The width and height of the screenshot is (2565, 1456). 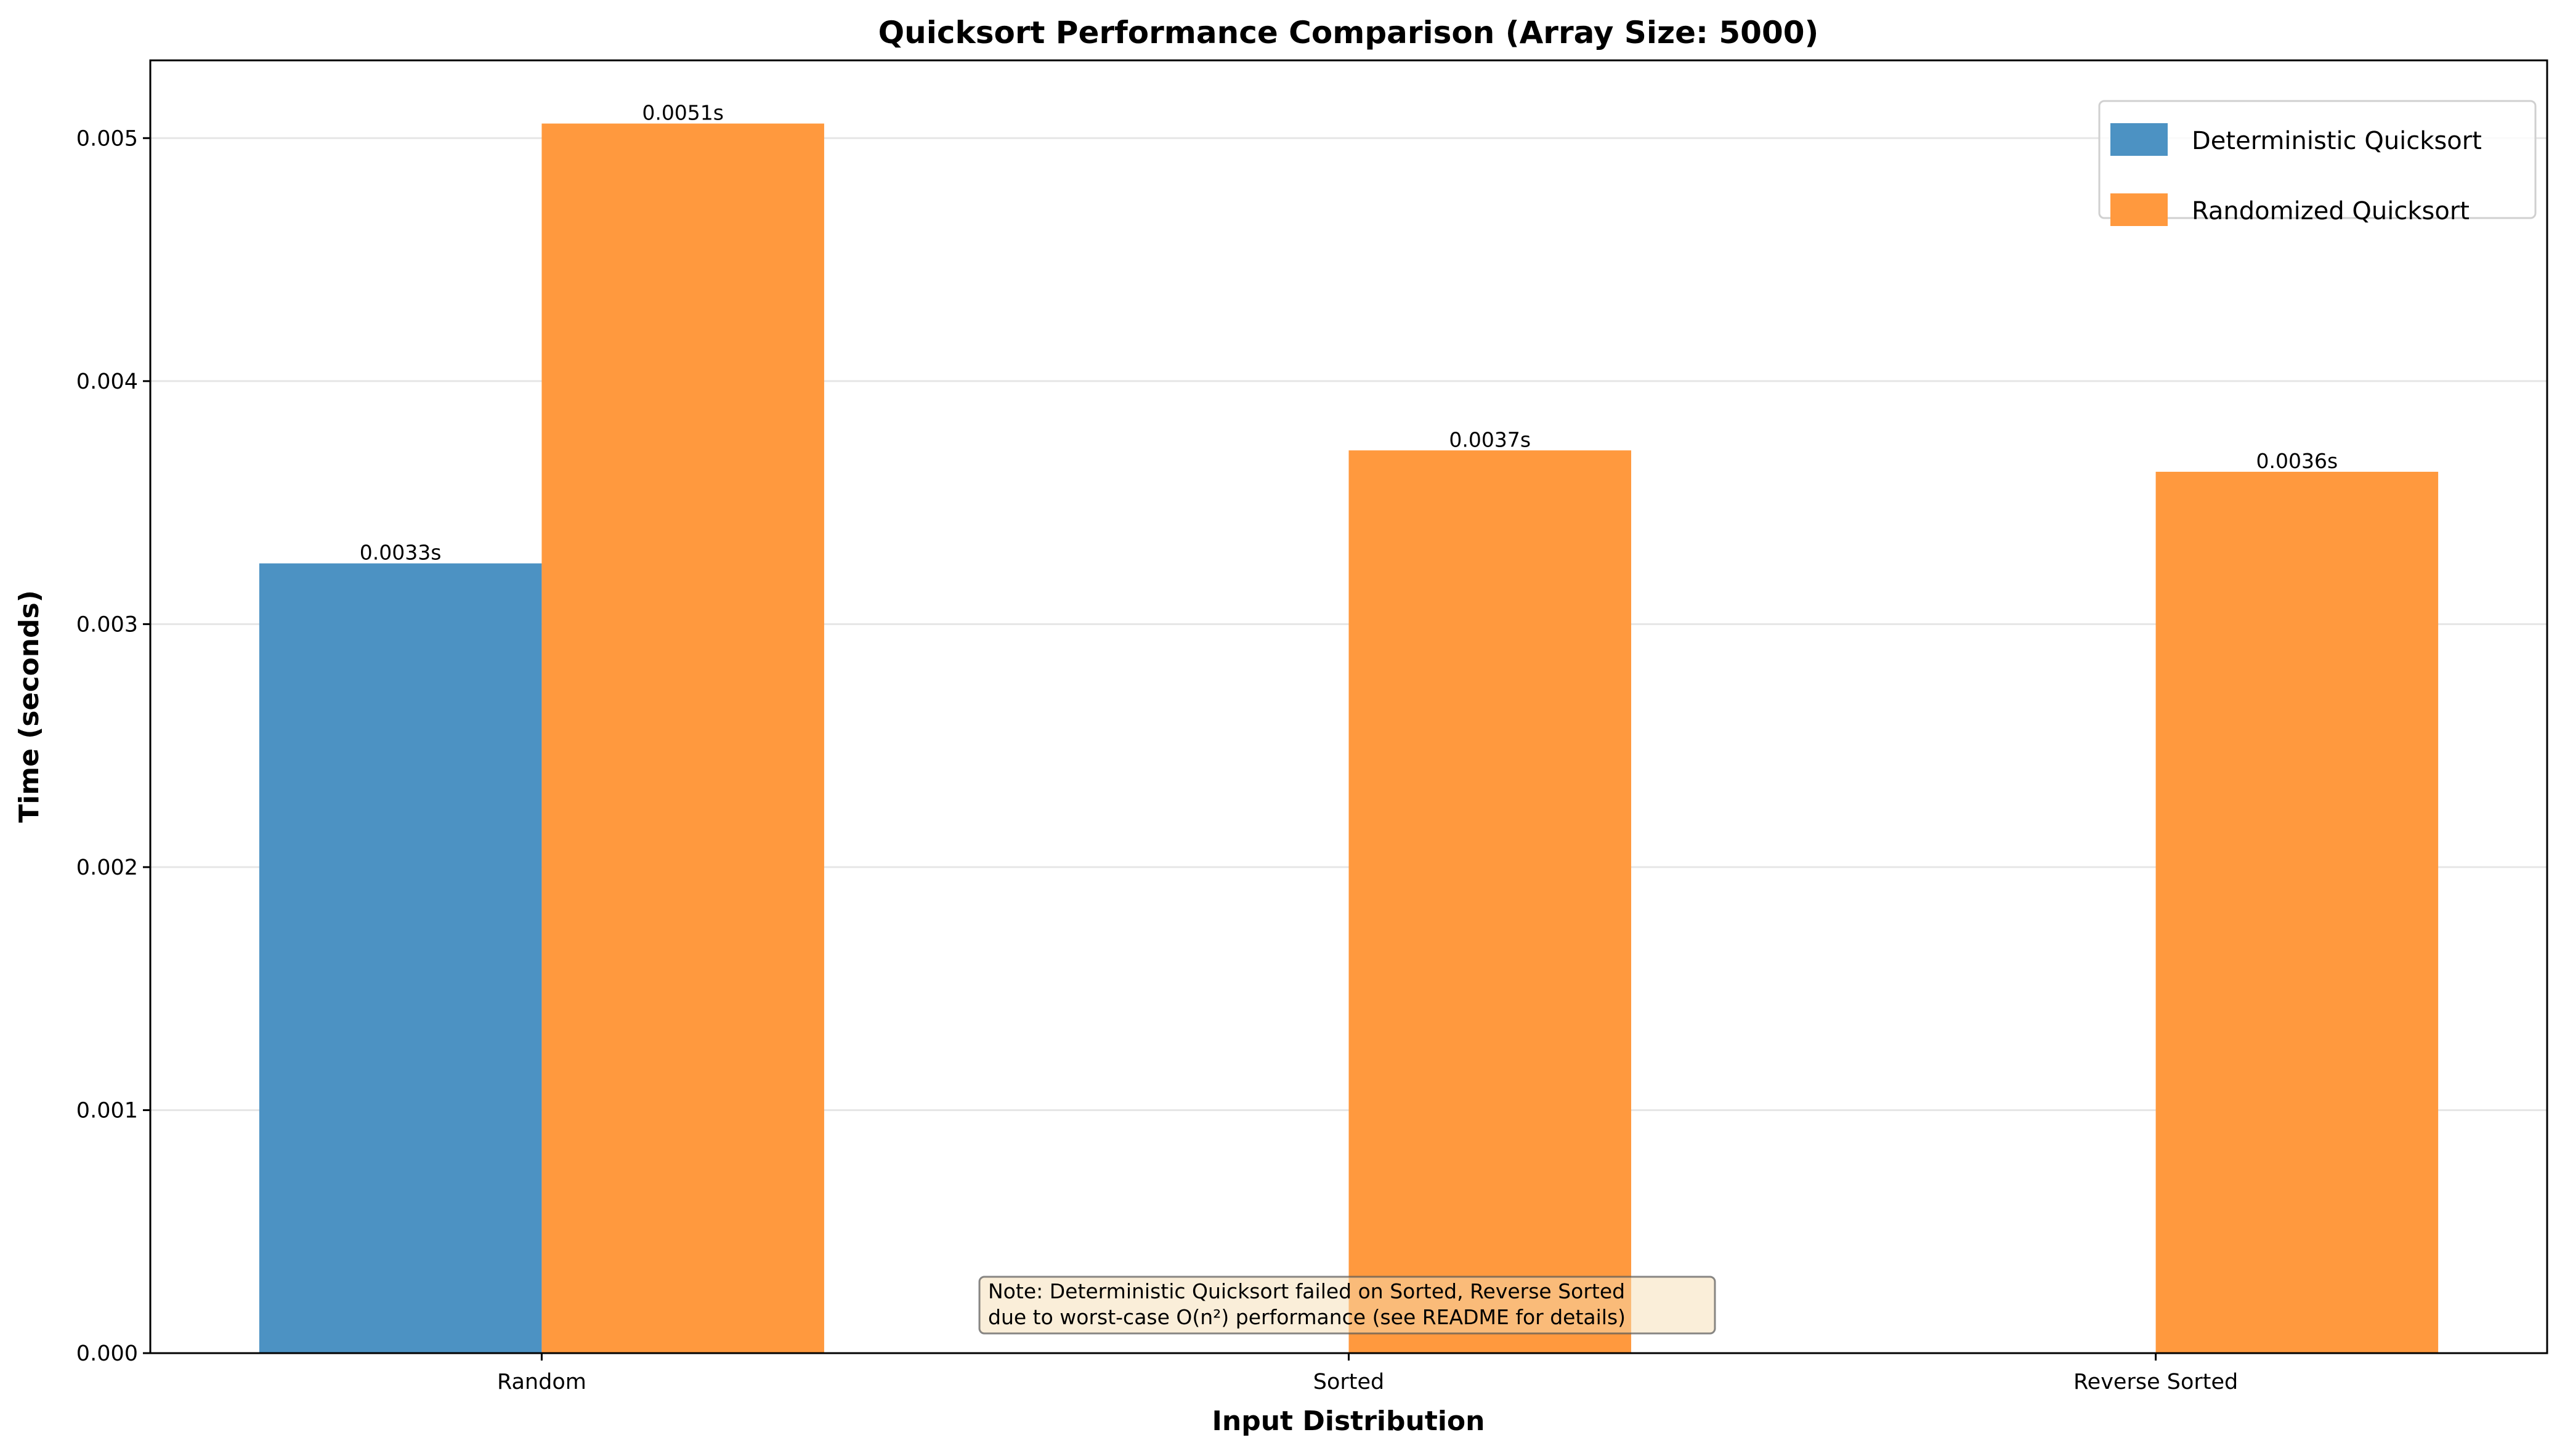 I want to click on x-tick-label: Reverse Sorted, so click(x=2155, y=1382).